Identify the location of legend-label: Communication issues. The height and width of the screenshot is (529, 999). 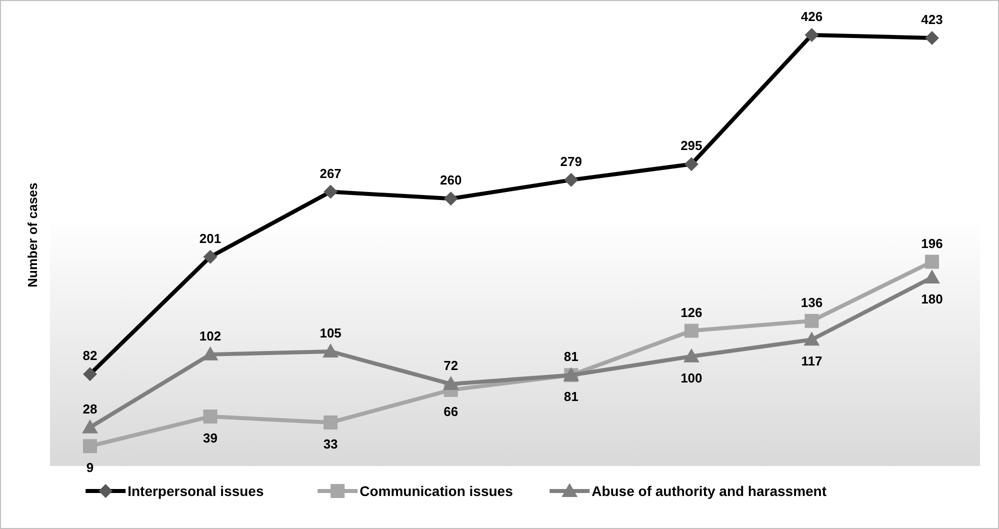
(437, 491).